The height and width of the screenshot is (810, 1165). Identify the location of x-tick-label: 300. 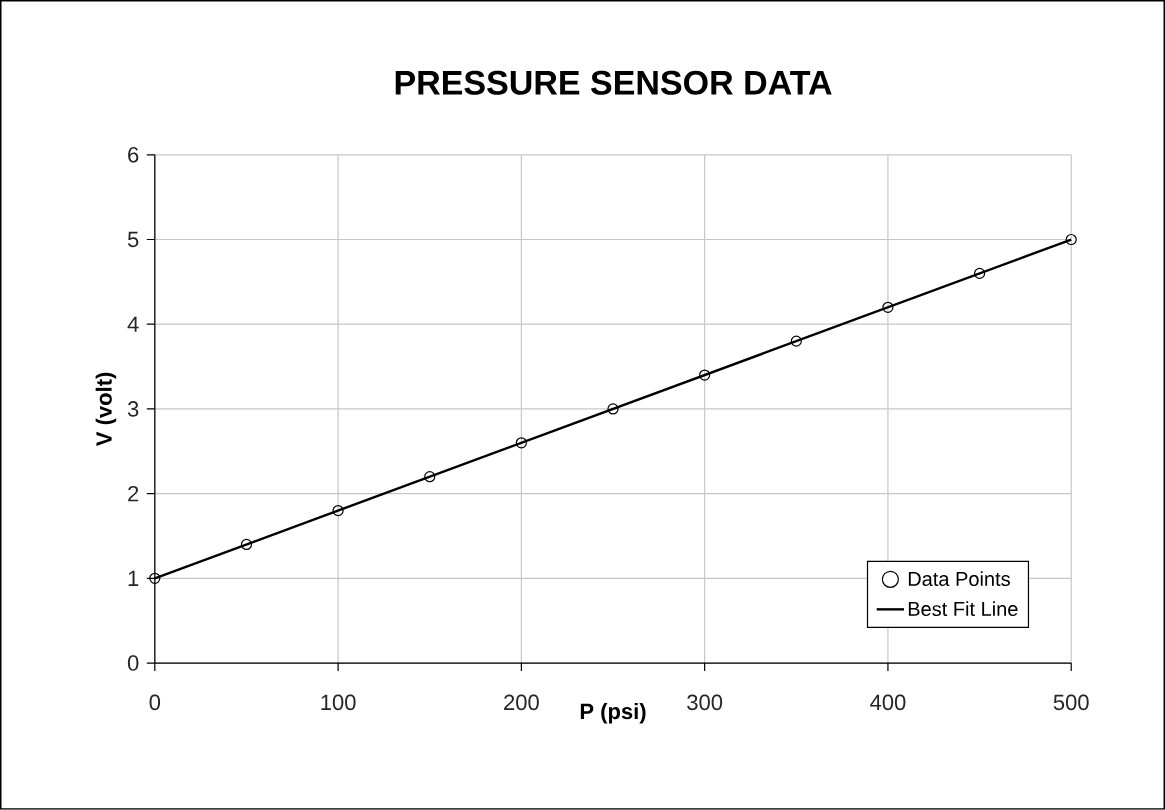
(705, 702).